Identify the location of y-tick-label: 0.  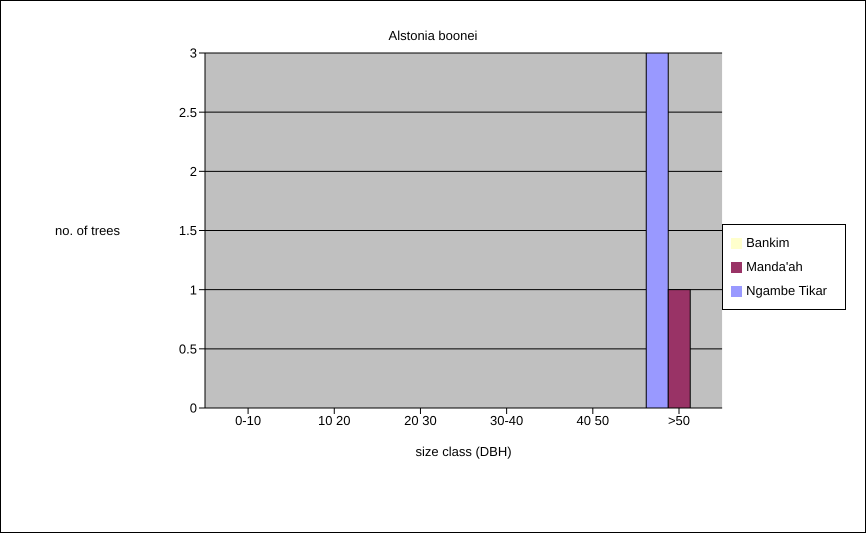
(193, 408).